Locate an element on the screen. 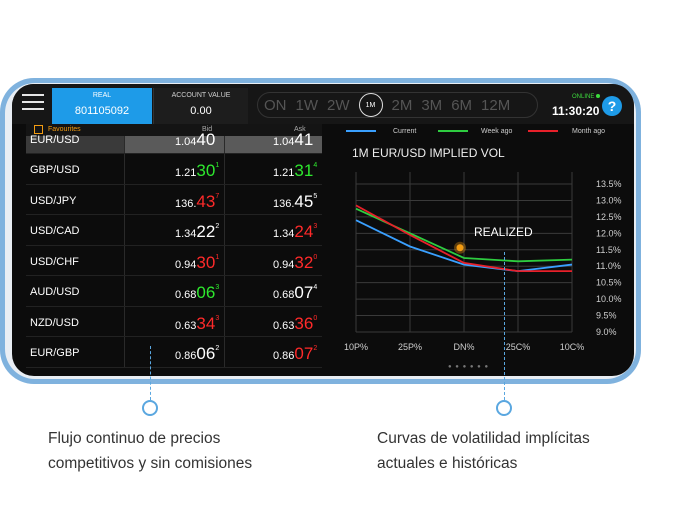  ask-price: 0.63360 is located at coordinates (295, 324).